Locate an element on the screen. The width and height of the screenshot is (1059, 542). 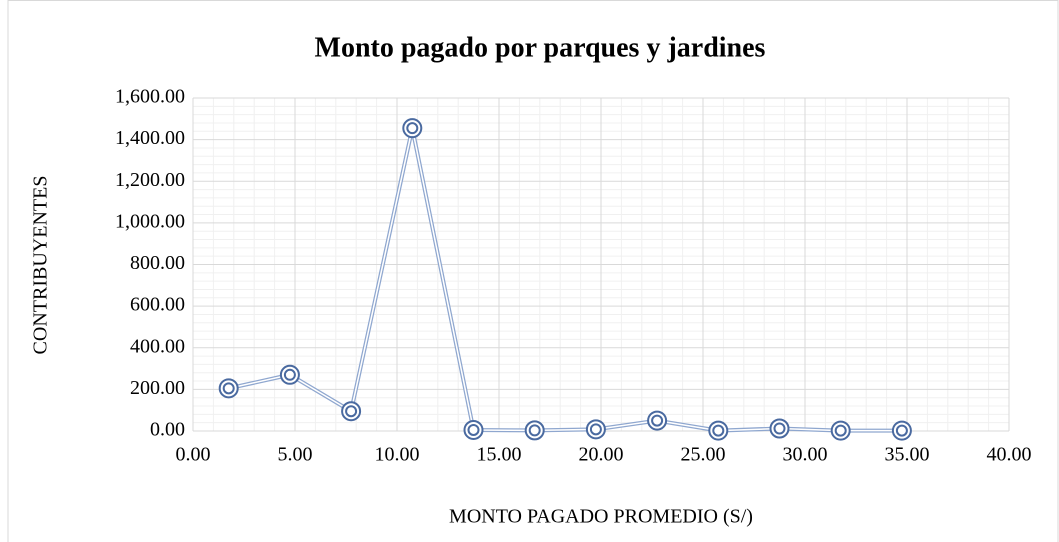
y-tick-label: 400.00 is located at coordinates (157, 346).